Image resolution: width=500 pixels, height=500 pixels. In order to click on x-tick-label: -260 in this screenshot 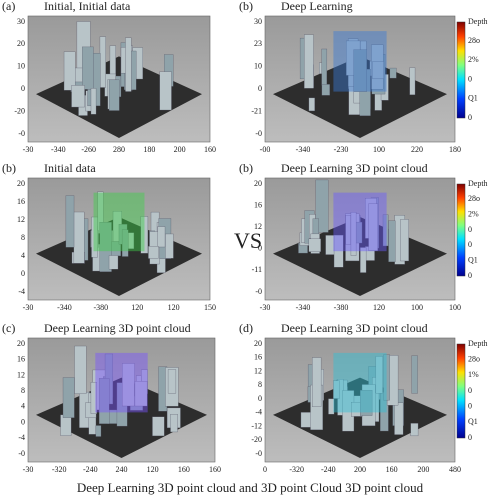, I will do `click(88, 149)`.